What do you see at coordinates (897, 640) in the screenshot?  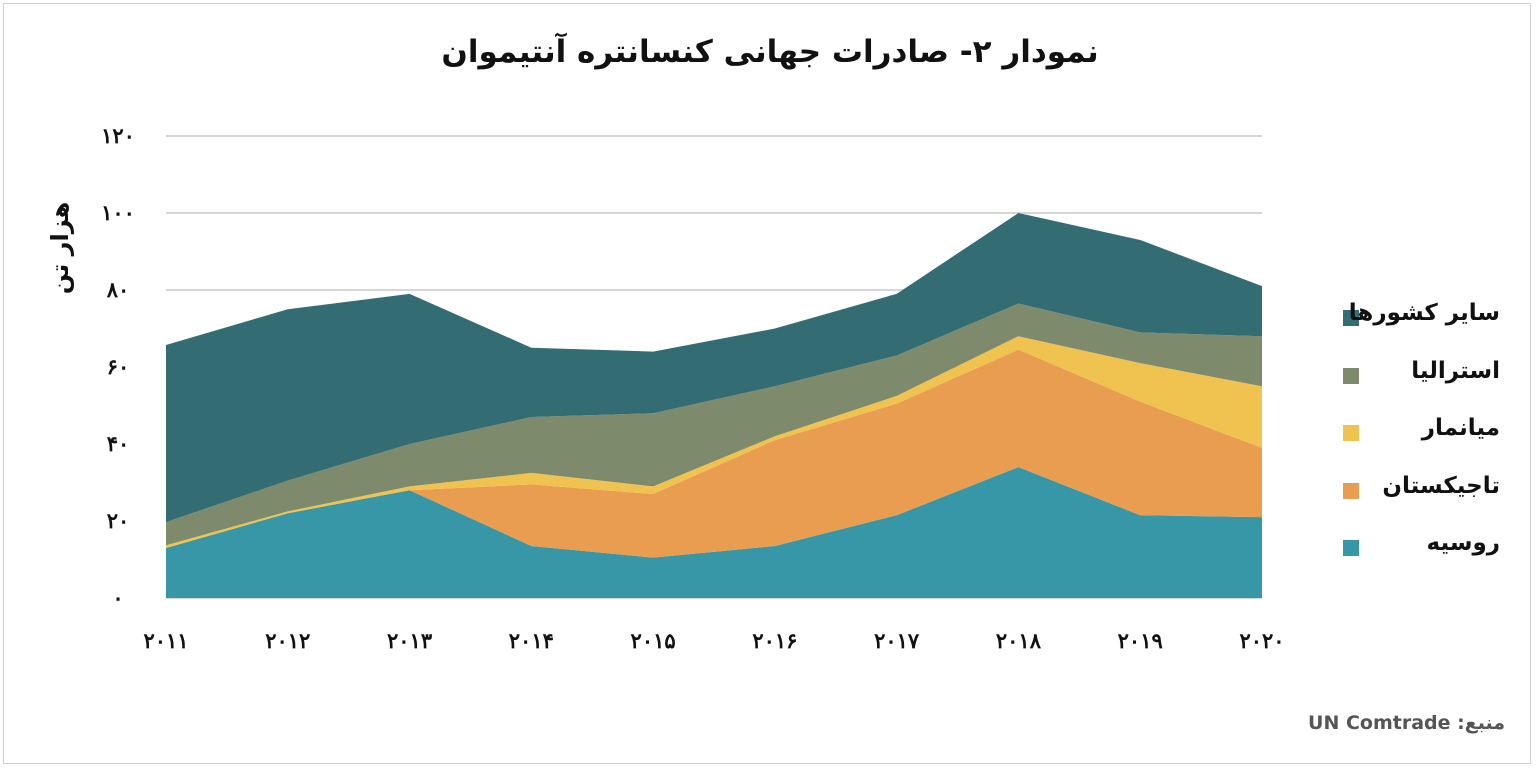 I see `x-tick-label-2017: ۲۰۱۷` at bounding box center [897, 640].